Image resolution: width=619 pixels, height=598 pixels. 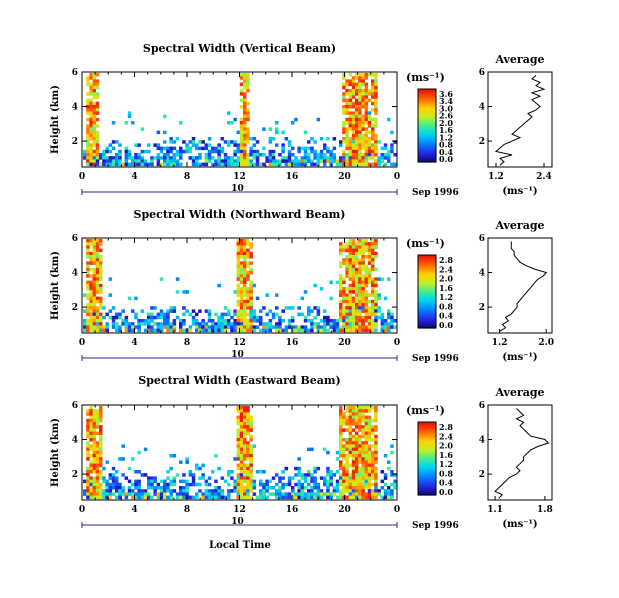 What do you see at coordinates (292, 343) in the screenshot?
I see `x-tick-label: 16` at bounding box center [292, 343].